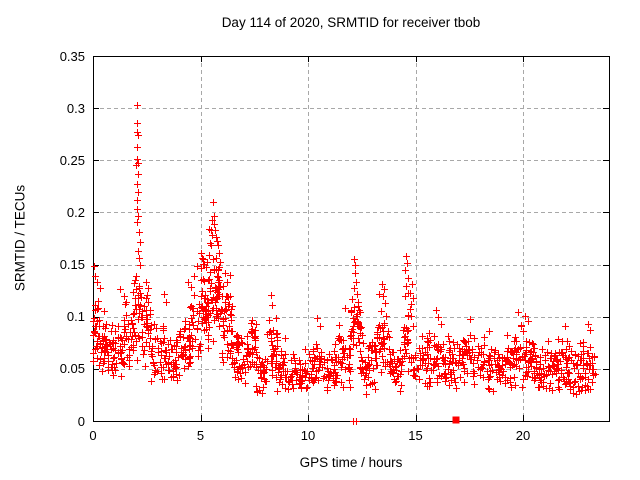  Describe the element at coordinates (415, 435) in the screenshot. I see `x-tick-label: 15` at that location.